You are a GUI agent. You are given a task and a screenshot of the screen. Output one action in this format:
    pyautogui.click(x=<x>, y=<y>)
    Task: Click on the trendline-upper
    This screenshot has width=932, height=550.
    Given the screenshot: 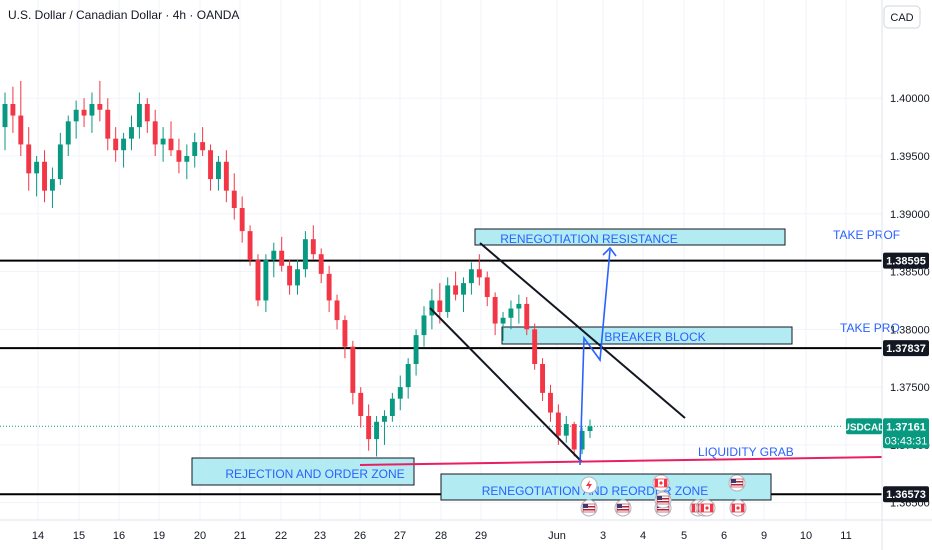 What is the action you would take?
    pyautogui.click(x=582, y=330)
    